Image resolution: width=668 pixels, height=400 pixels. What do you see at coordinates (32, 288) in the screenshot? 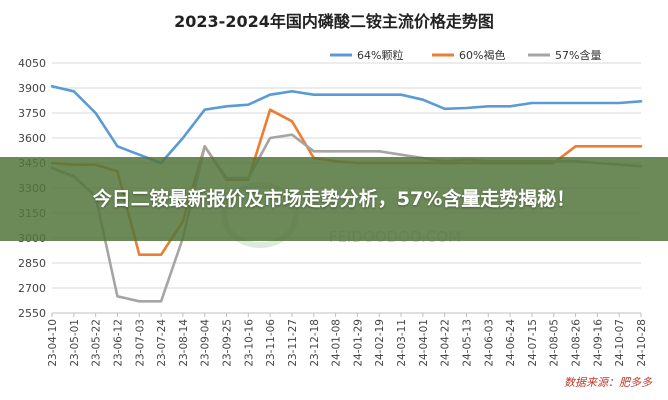
I see `y-tick-label: 2700` at bounding box center [32, 288].